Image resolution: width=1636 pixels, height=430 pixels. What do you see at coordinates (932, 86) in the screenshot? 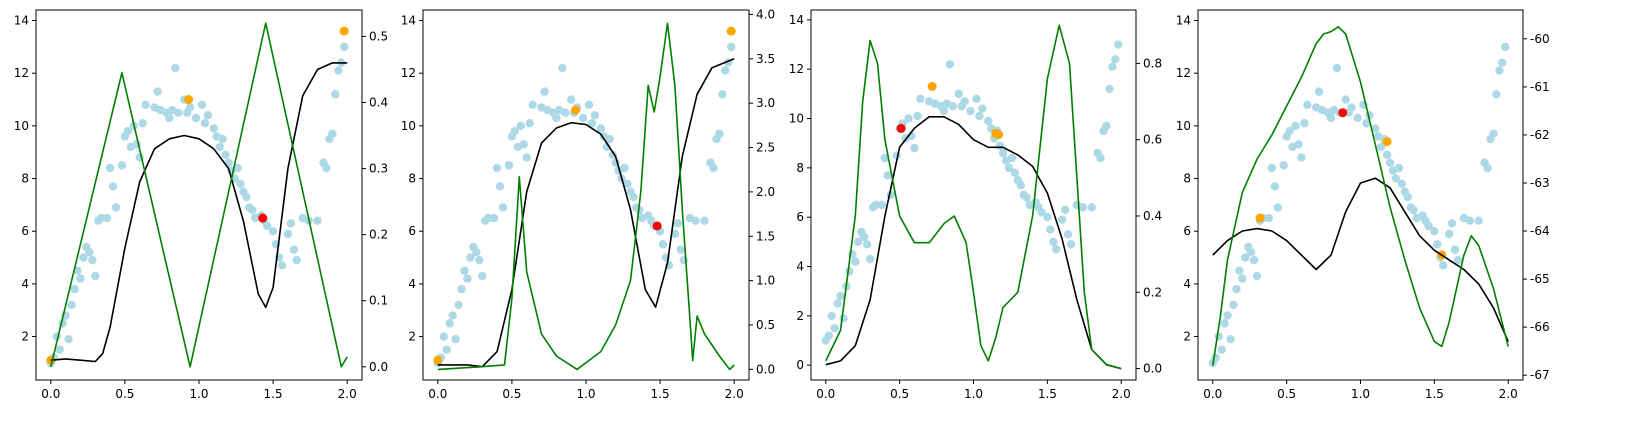
I see `highlight-point-orange` at bounding box center [932, 86].